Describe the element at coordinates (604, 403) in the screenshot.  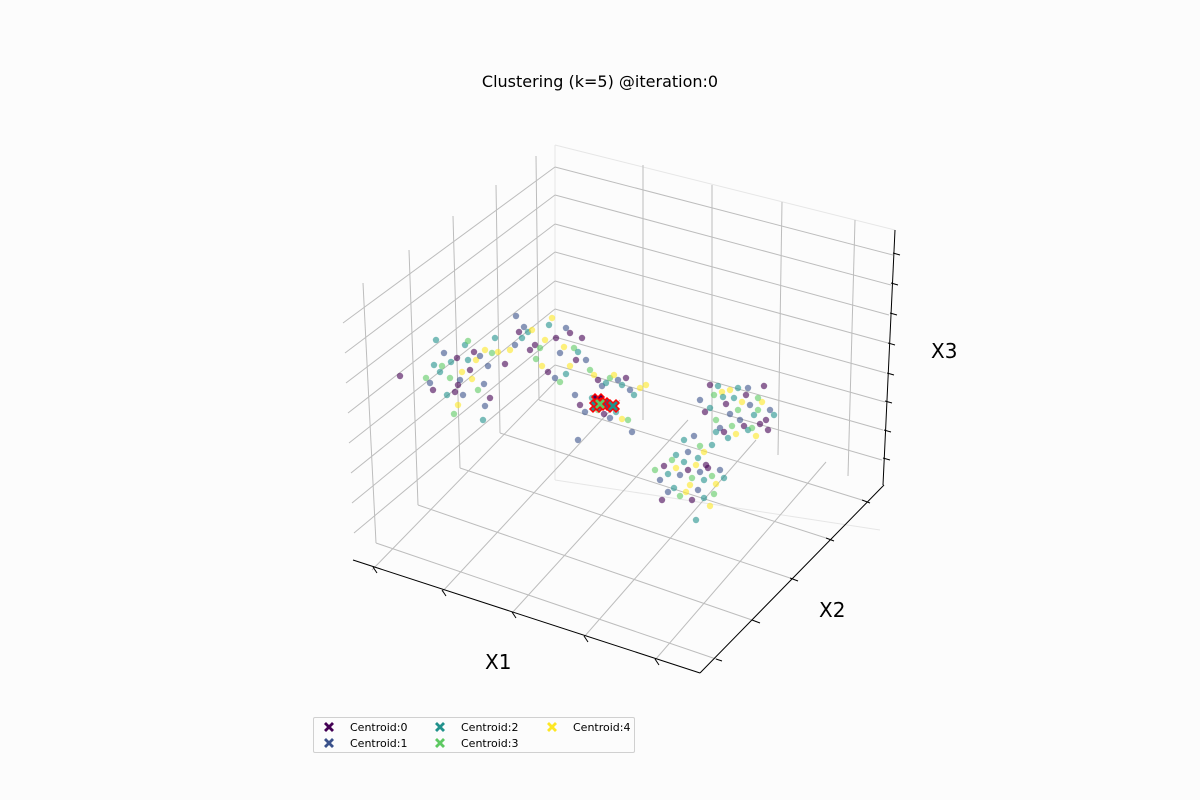
I see `centroid-markers` at that location.